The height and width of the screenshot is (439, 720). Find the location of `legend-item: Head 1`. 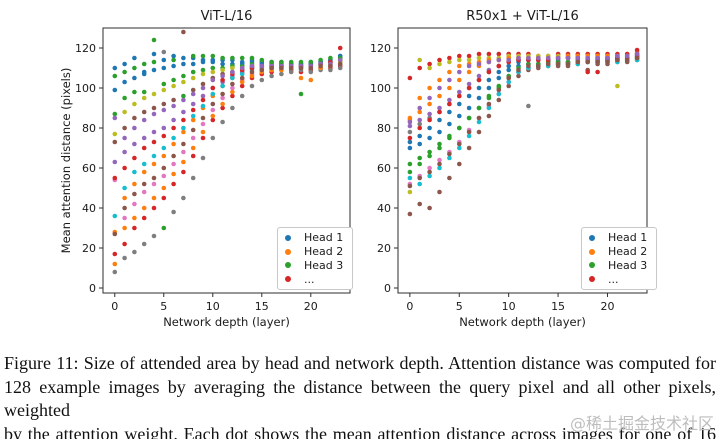

legend-item: Head 1 is located at coordinates (314, 238).